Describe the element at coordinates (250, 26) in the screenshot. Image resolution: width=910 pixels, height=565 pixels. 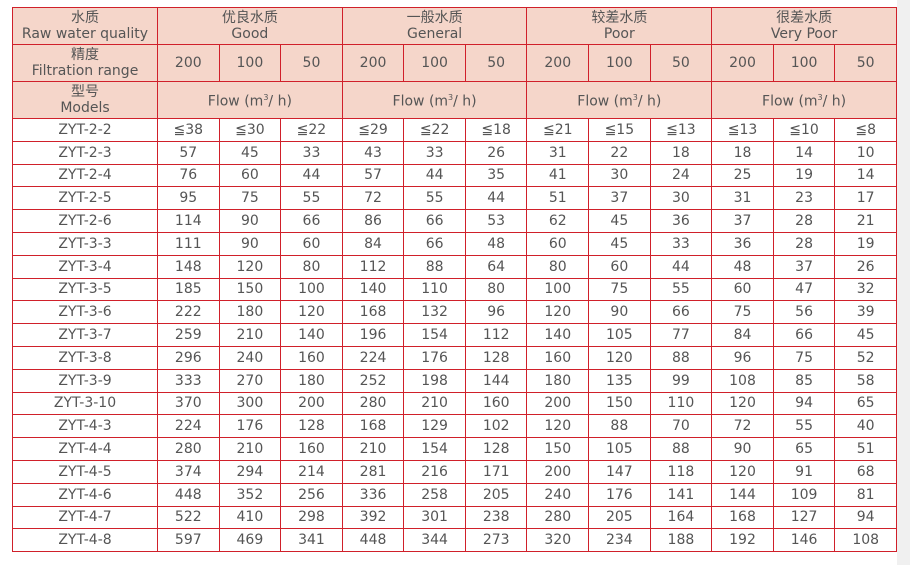
I see `group-header: 优良水质 Good` at that location.